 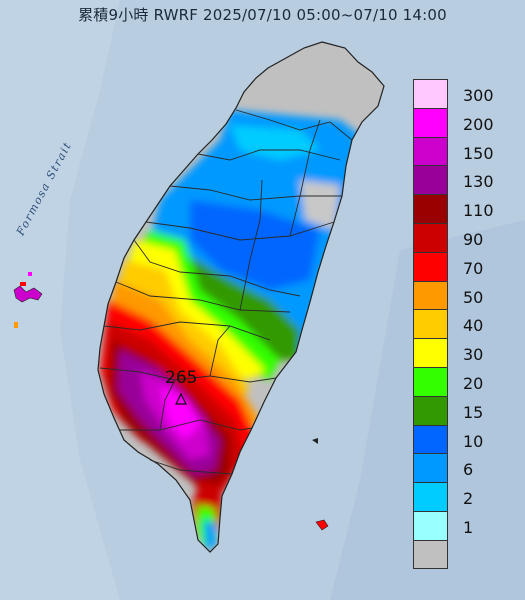 What do you see at coordinates (473, 268) in the screenshot?
I see `legend-label: 70` at bounding box center [473, 268].